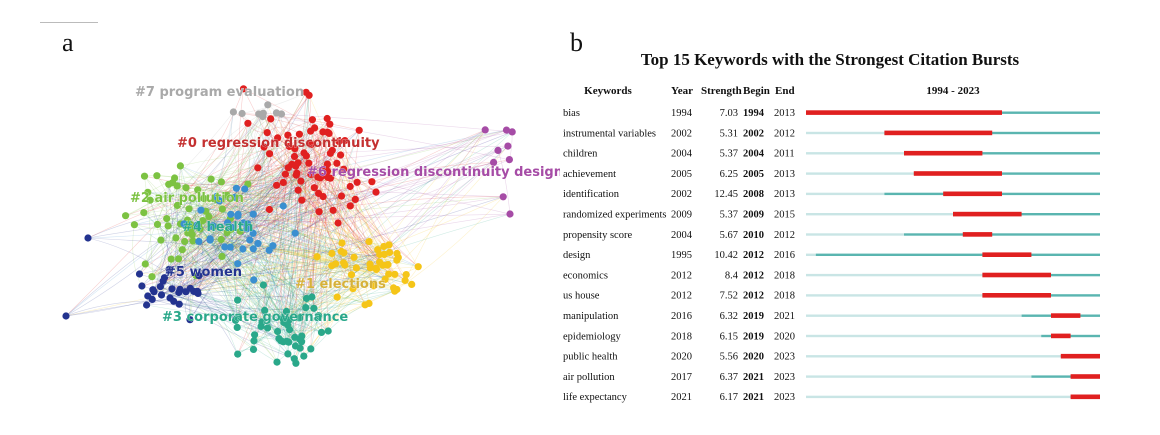 This screenshot has width=1160, height=435. What do you see at coordinates (784, 377) in the screenshot?
I see `end-cell: 2023` at bounding box center [784, 377].